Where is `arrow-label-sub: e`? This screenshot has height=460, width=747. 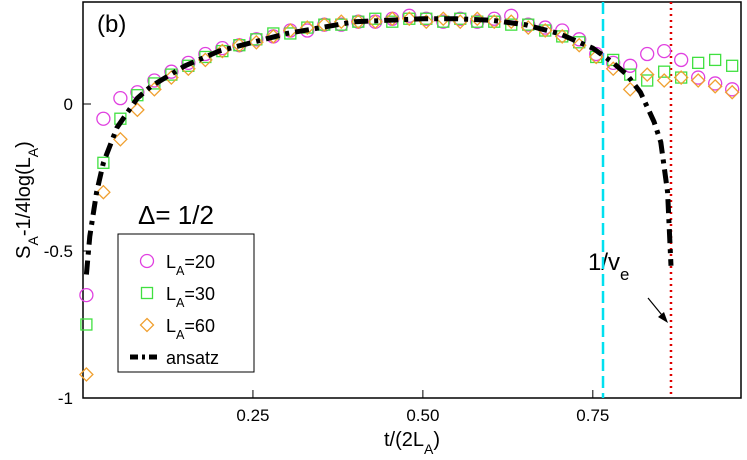 arrow-label-sub: e is located at coordinates (624, 274).